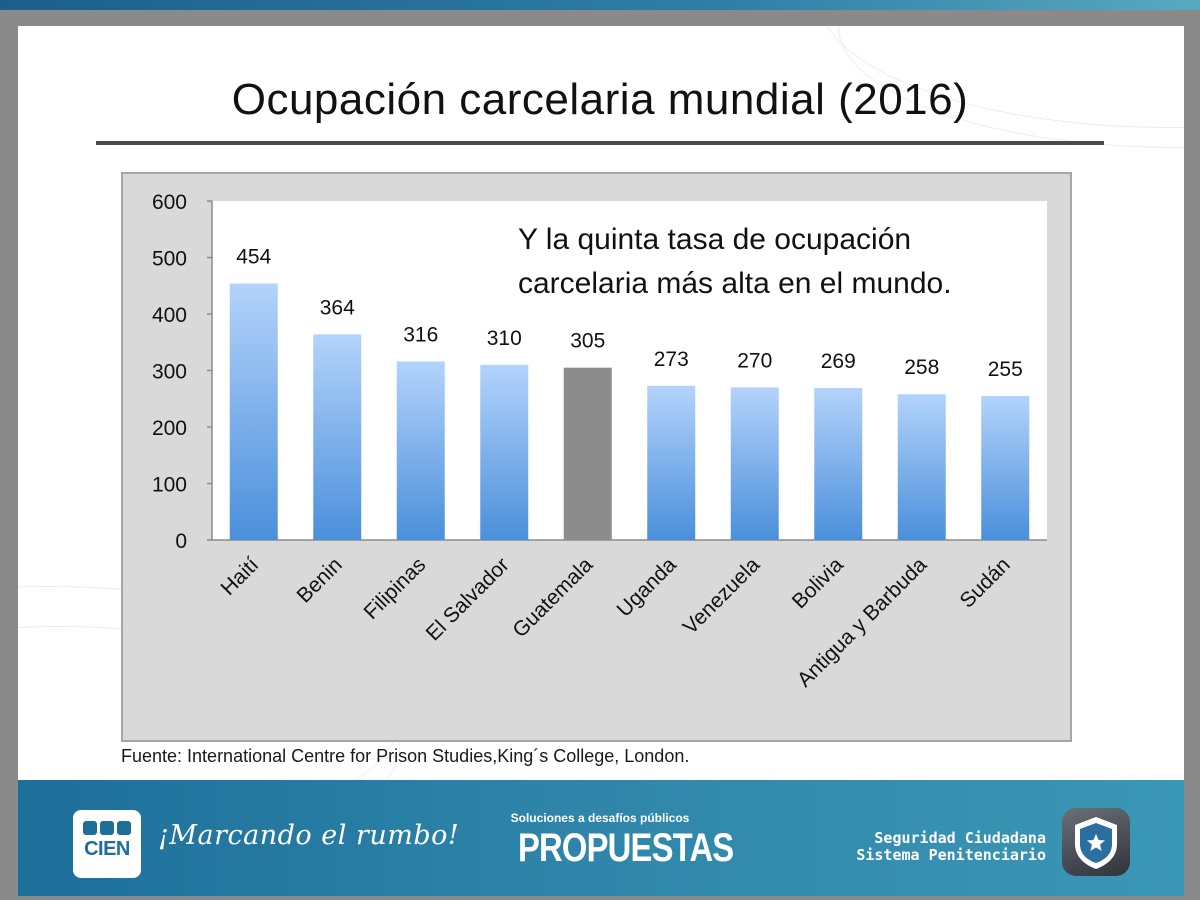 Image resolution: width=1200 pixels, height=900 pixels. I want to click on data-label: 270, so click(754, 360).